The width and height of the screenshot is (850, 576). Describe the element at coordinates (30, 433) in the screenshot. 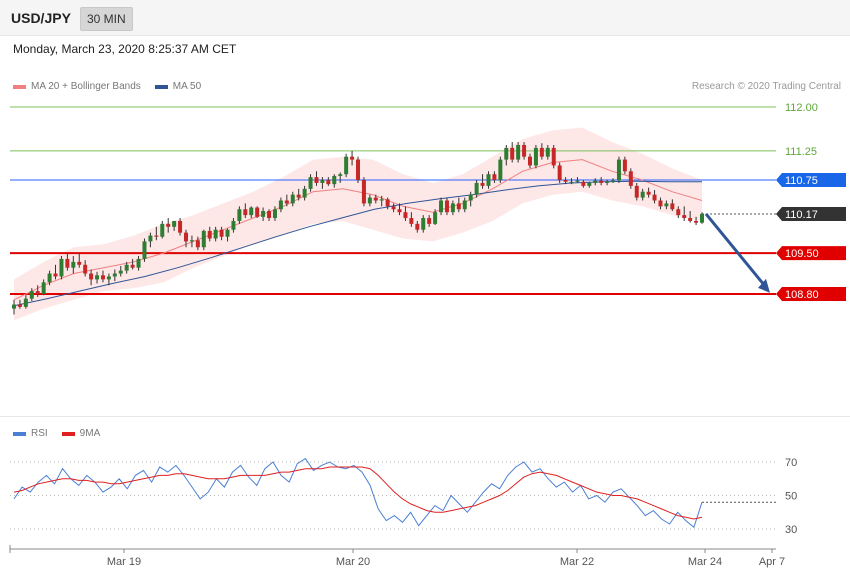

I see `legend-item-rsi: RSI` at that location.